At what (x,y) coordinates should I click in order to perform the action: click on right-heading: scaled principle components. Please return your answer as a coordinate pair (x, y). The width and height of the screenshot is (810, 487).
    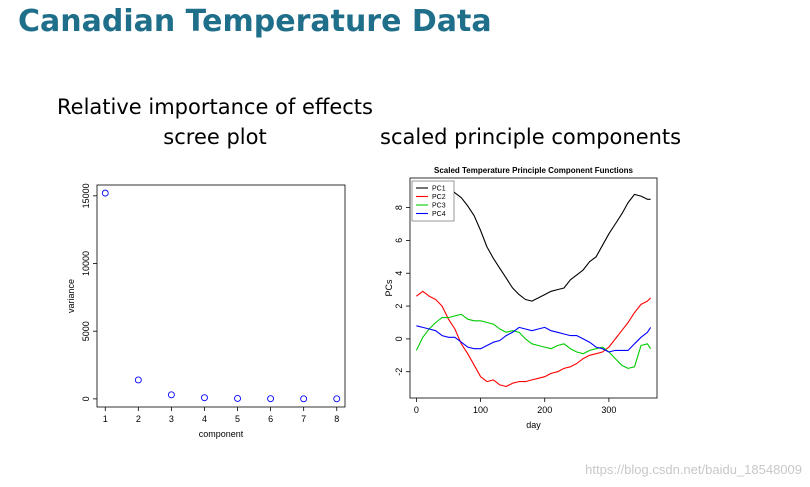
    Looking at the image, I should click on (531, 137).